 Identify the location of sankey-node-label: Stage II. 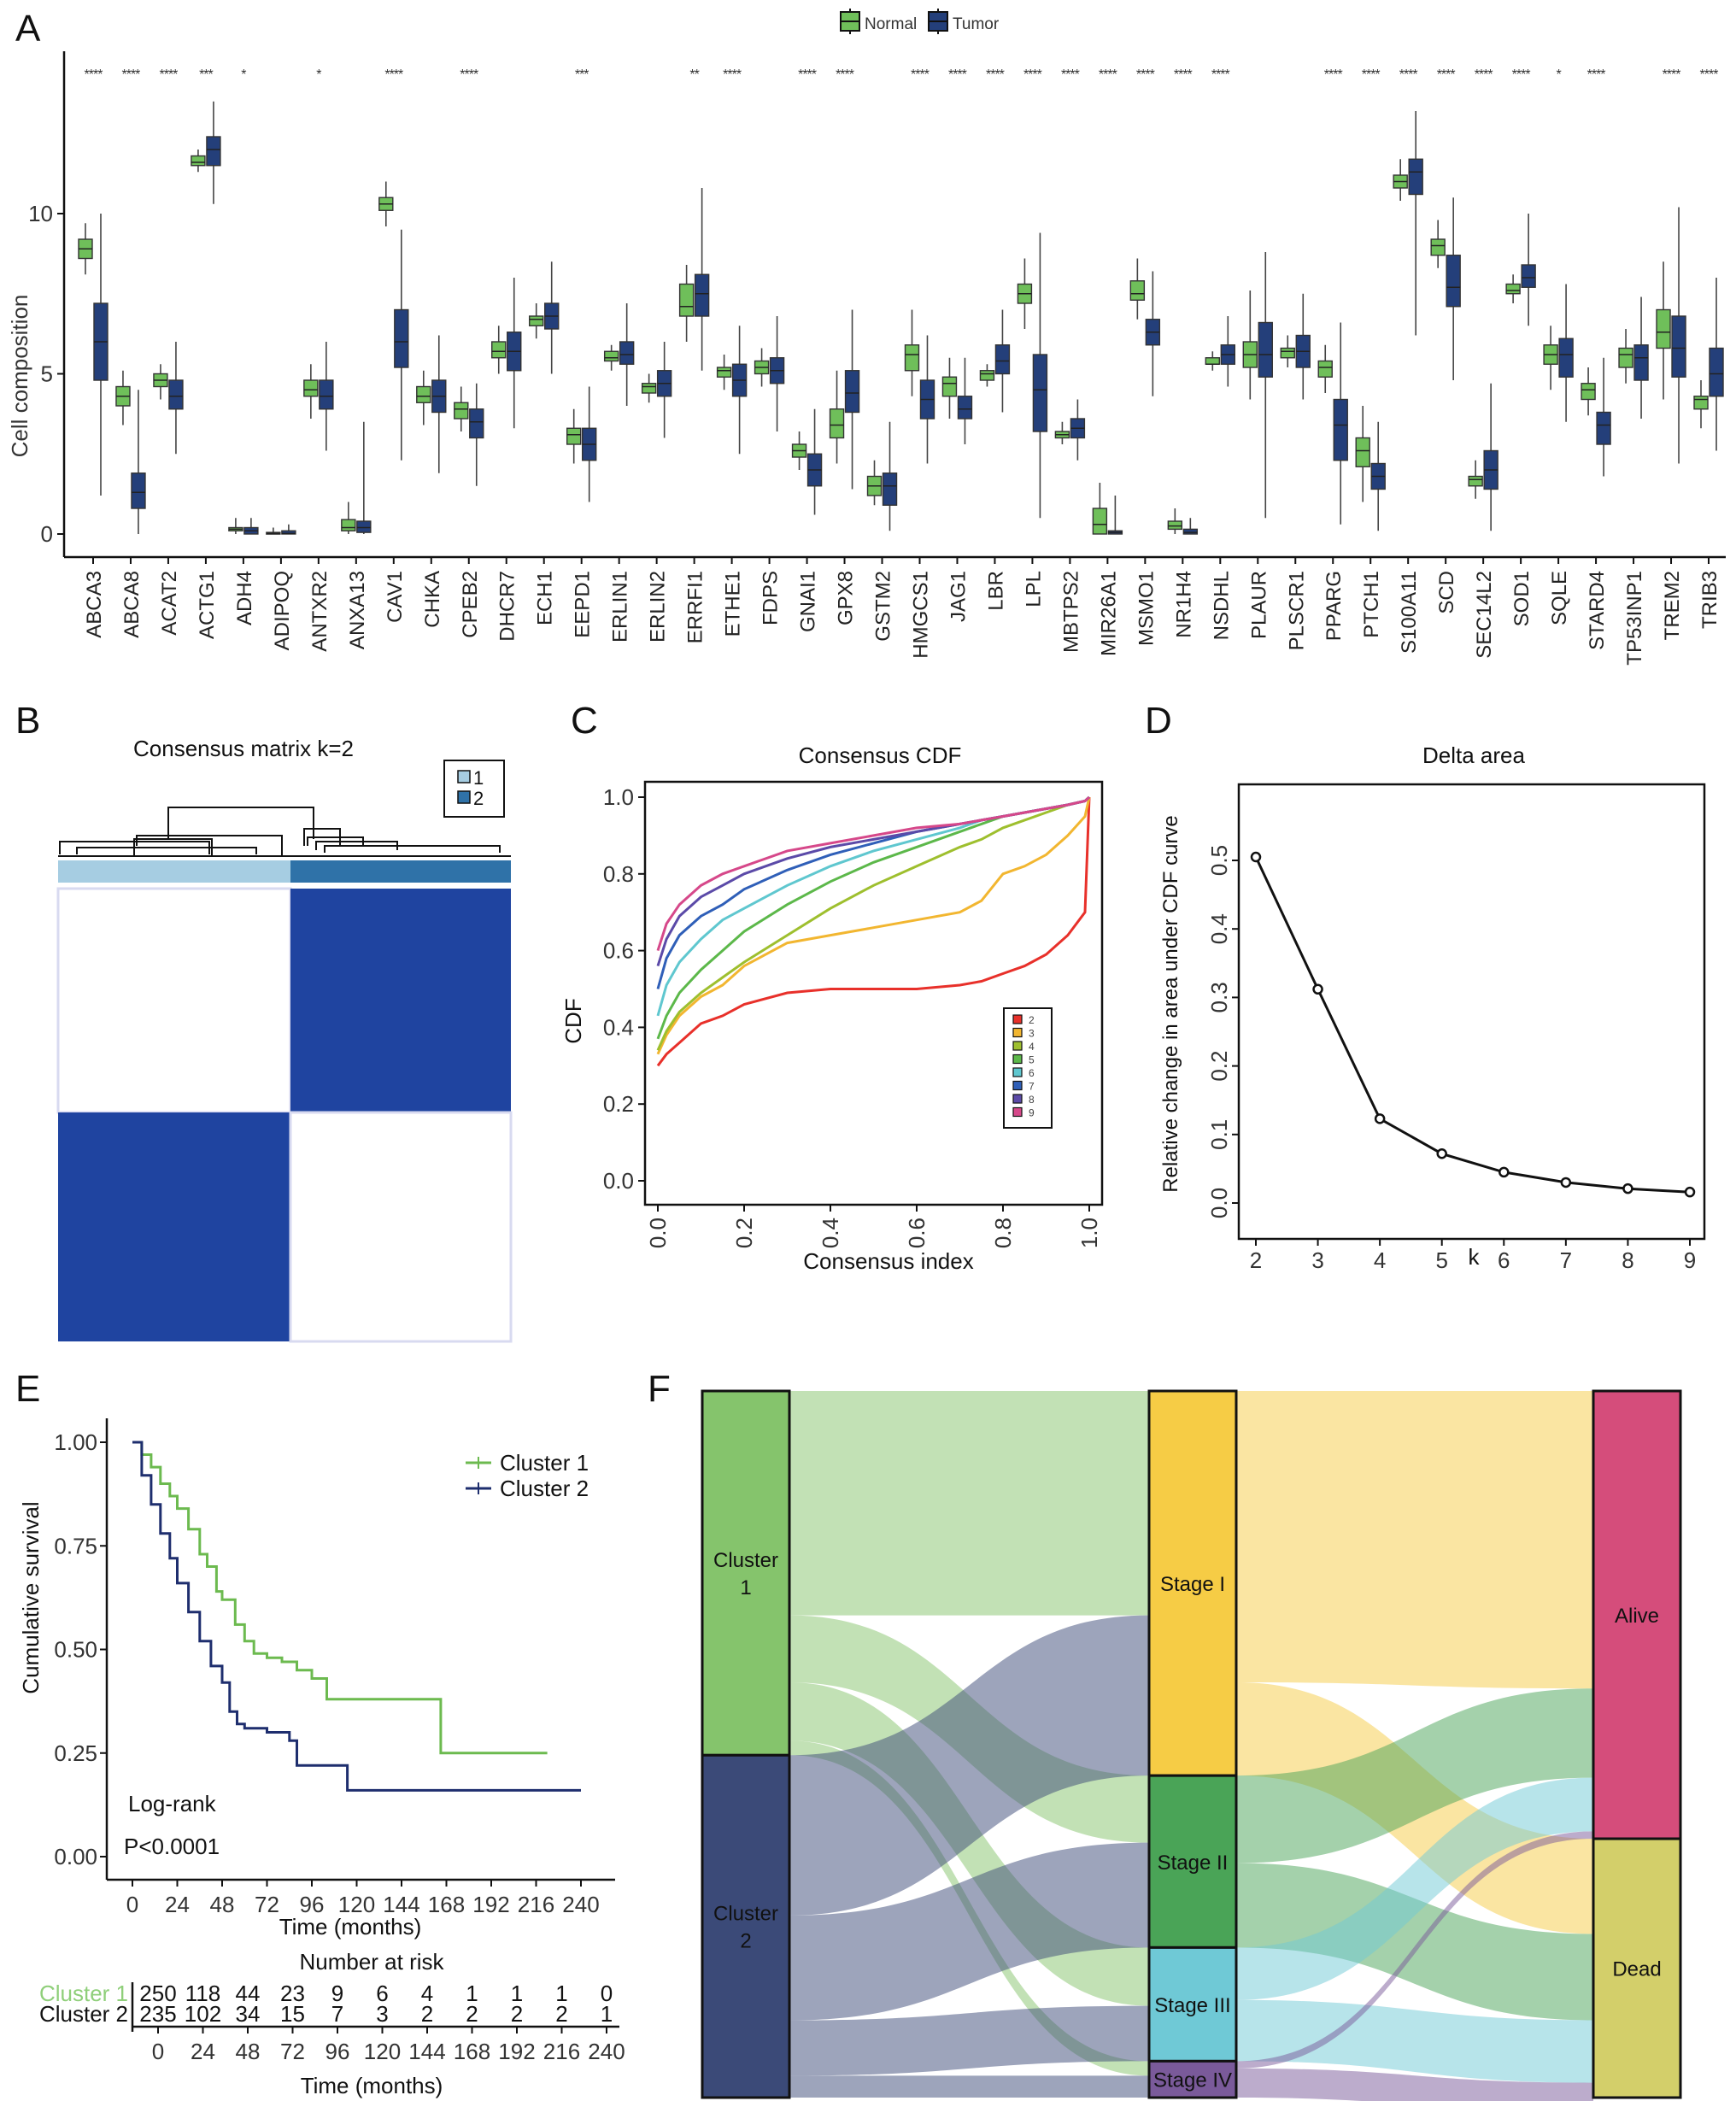
(1193, 1864).